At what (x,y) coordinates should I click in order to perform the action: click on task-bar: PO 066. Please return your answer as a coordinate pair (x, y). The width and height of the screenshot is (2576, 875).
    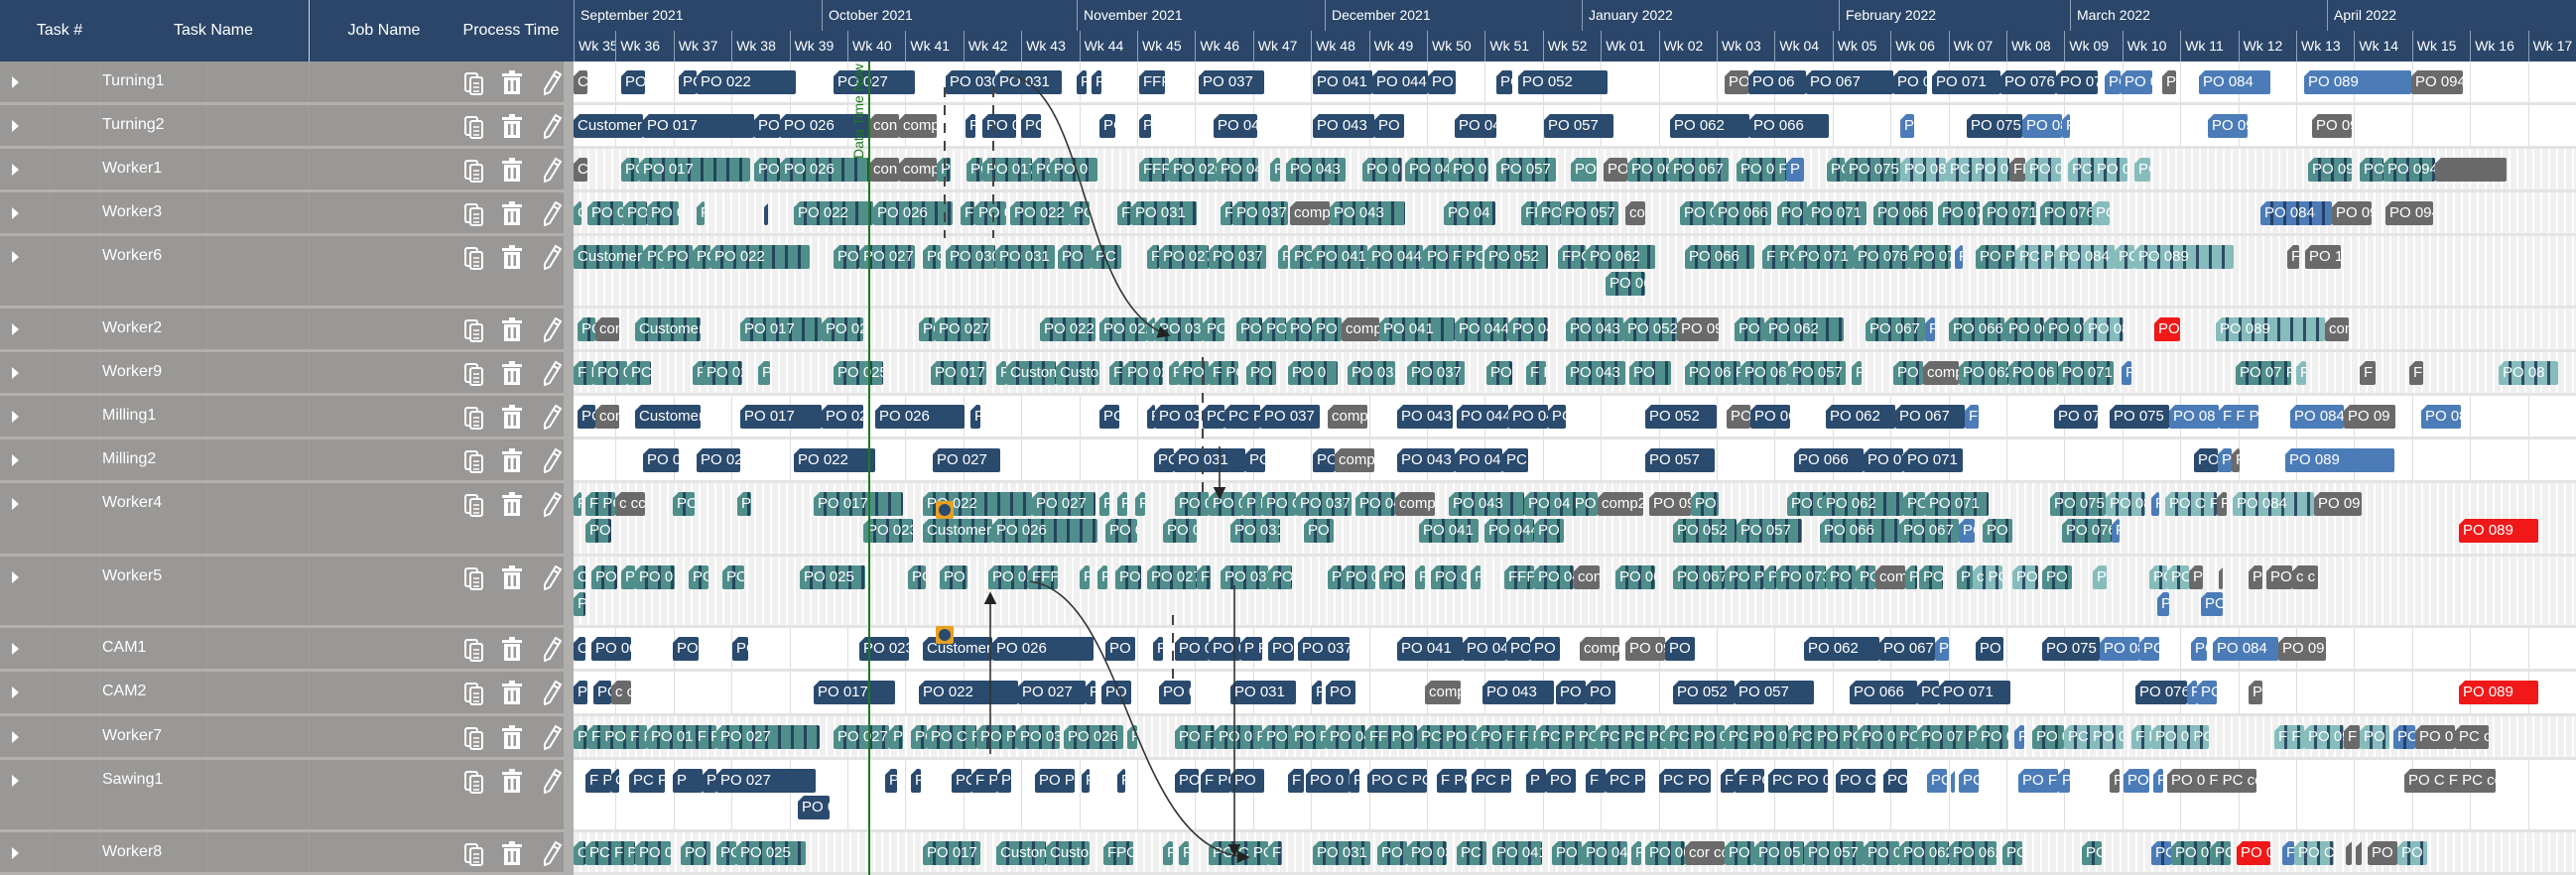
    Looking at the image, I should click on (1977, 329).